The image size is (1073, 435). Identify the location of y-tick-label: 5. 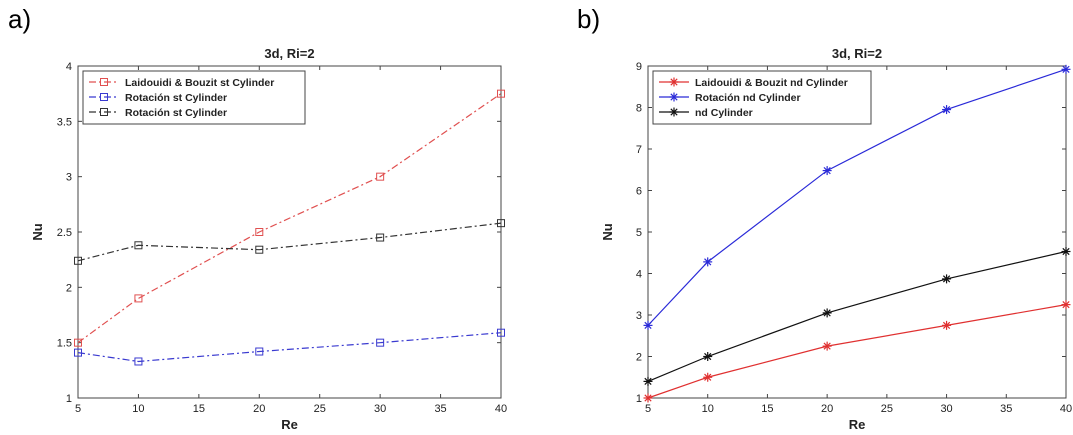
(639, 233).